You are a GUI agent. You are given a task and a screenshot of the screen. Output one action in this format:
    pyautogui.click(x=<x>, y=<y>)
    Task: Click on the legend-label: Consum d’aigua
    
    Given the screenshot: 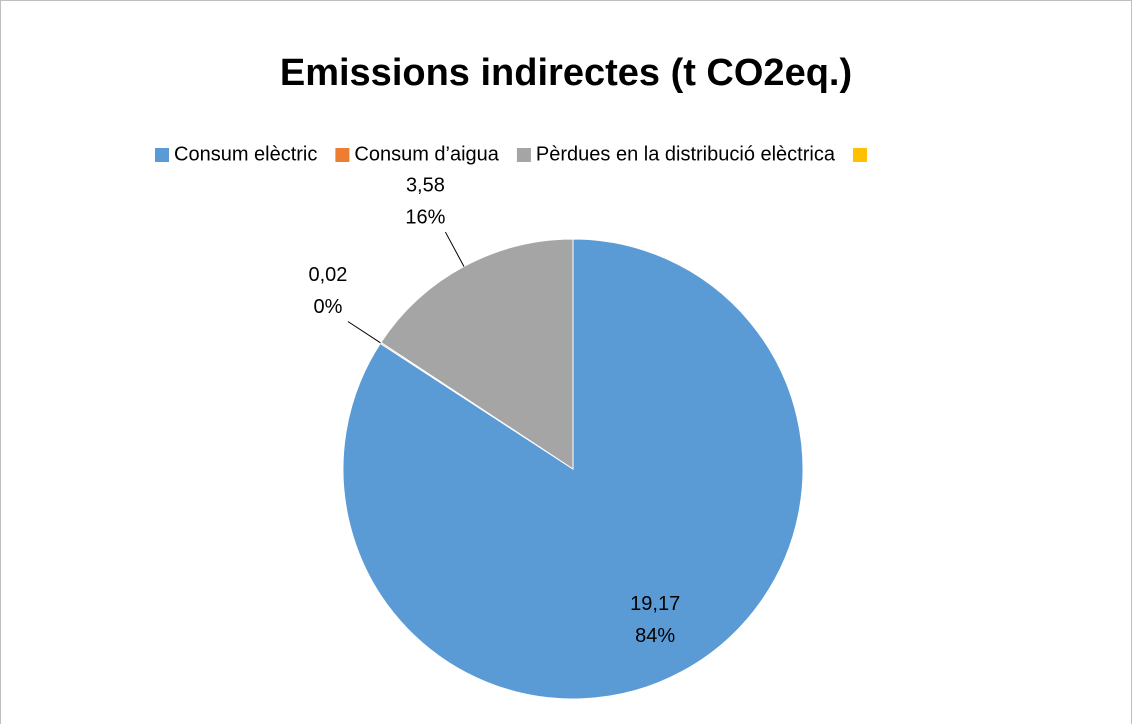 What is the action you would take?
    pyautogui.click(x=426, y=154)
    